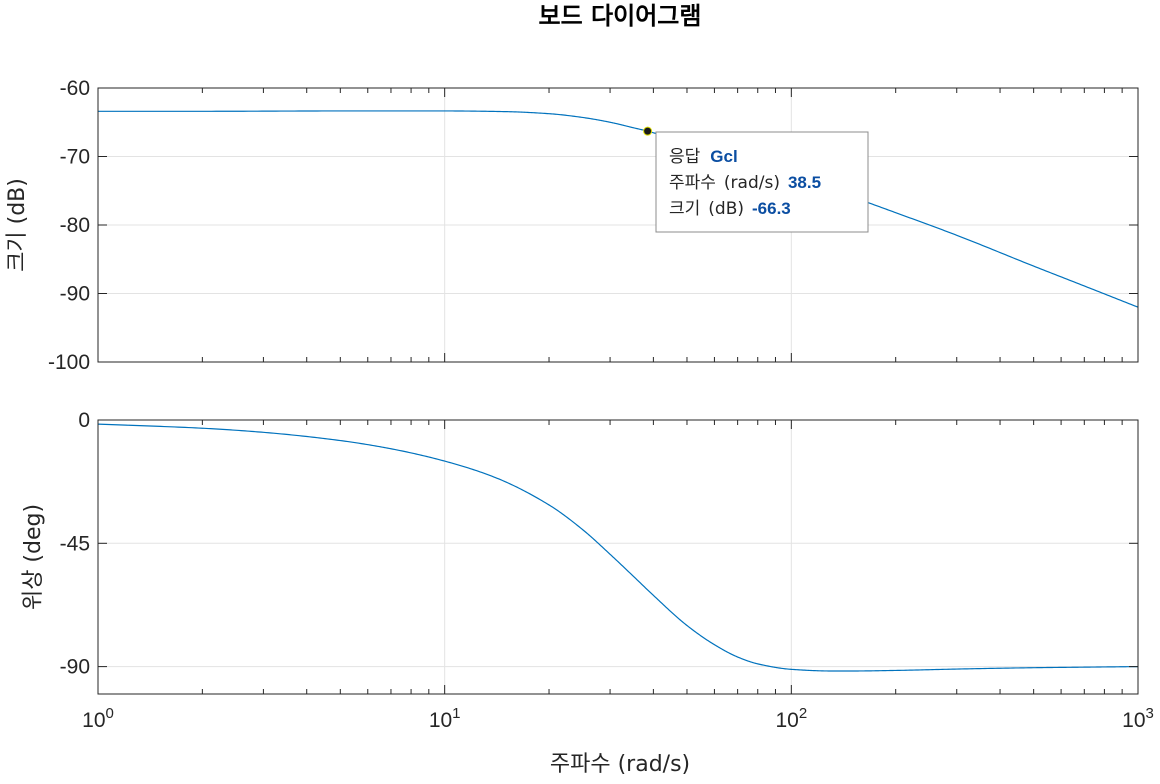 The height and width of the screenshot is (784, 1160). Describe the element at coordinates (684, 209) in the screenshot. I see `datatip-magnitude-label: 크기` at that location.